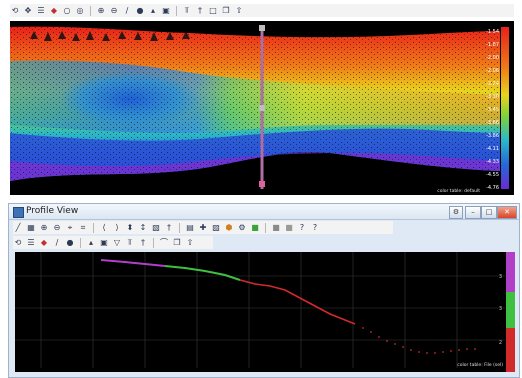  Describe the element at coordinates (255, 227) in the screenshot. I see `green-layer-icon: ■` at that location.